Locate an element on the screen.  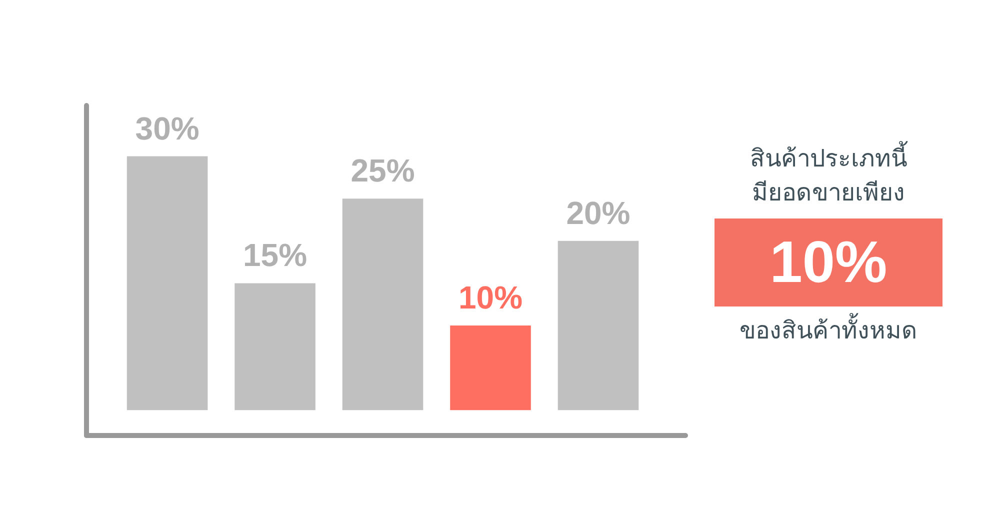
data-label: 20% is located at coordinates (598, 212).